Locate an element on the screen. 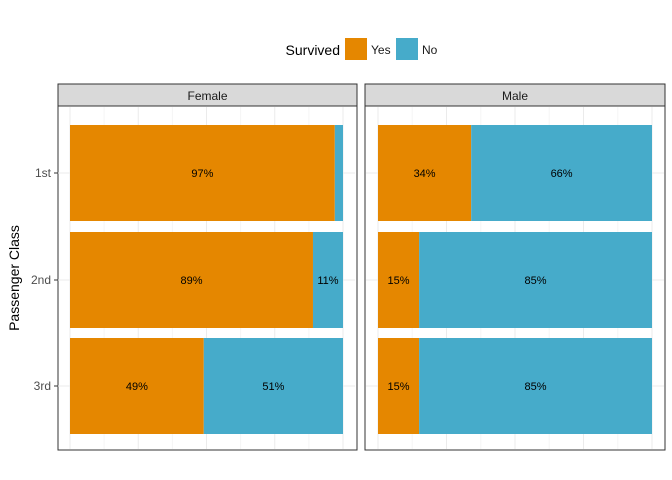  bar-label-male-3rd-yes: 15% is located at coordinates (399, 387).